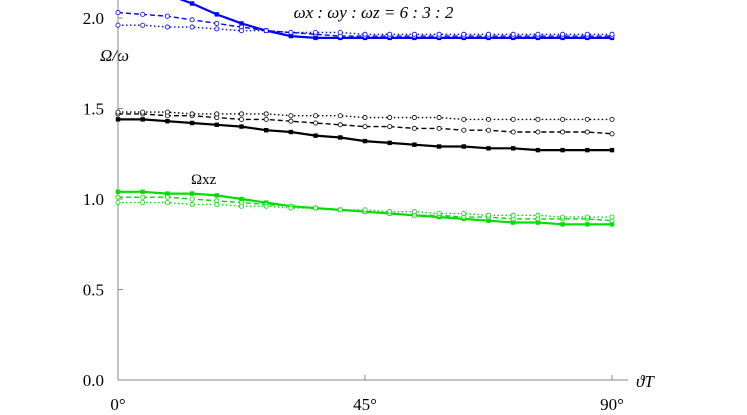 The image size is (747, 415). Describe the element at coordinates (612, 404) in the screenshot. I see `x-tick-label: 90°` at that location.